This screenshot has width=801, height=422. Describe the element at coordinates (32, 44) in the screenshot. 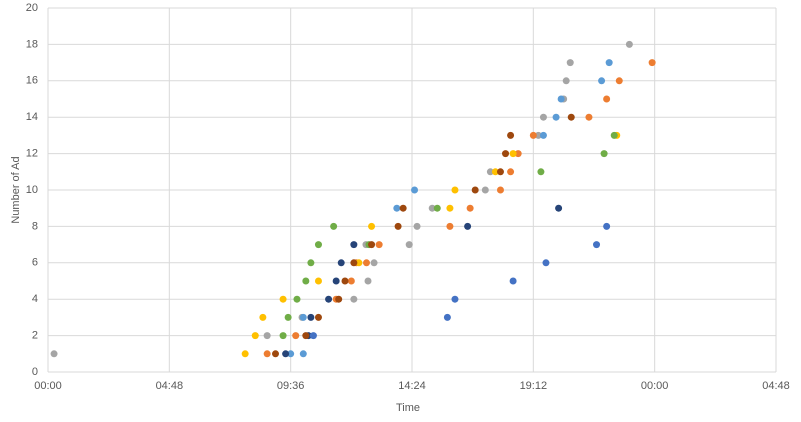

I see `y-tick-label: 18` at that location.